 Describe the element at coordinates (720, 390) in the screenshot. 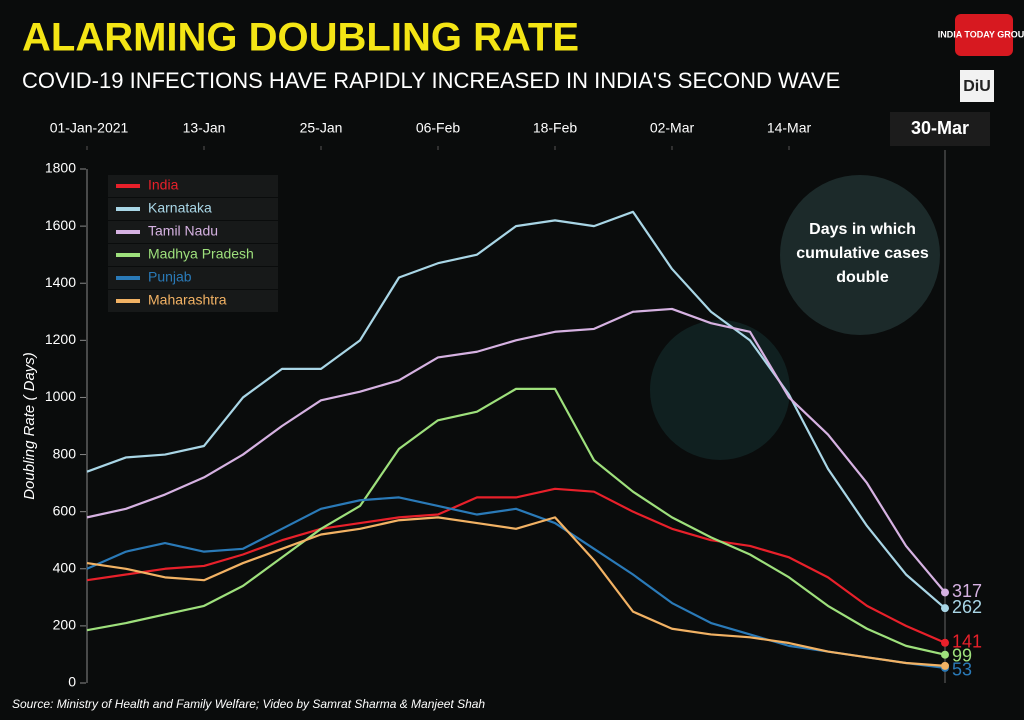

I see `virus-decor` at that location.